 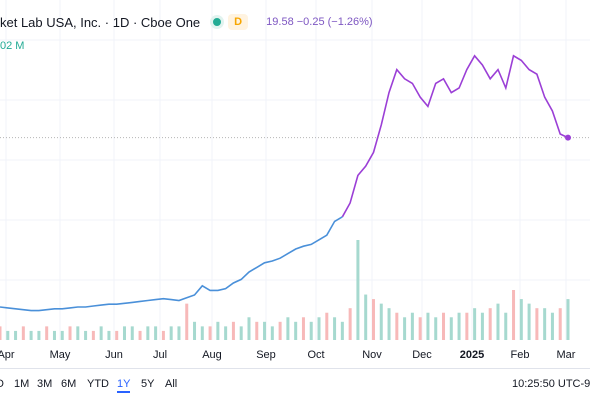 I want to click on last-price-dot, so click(x=568, y=137).